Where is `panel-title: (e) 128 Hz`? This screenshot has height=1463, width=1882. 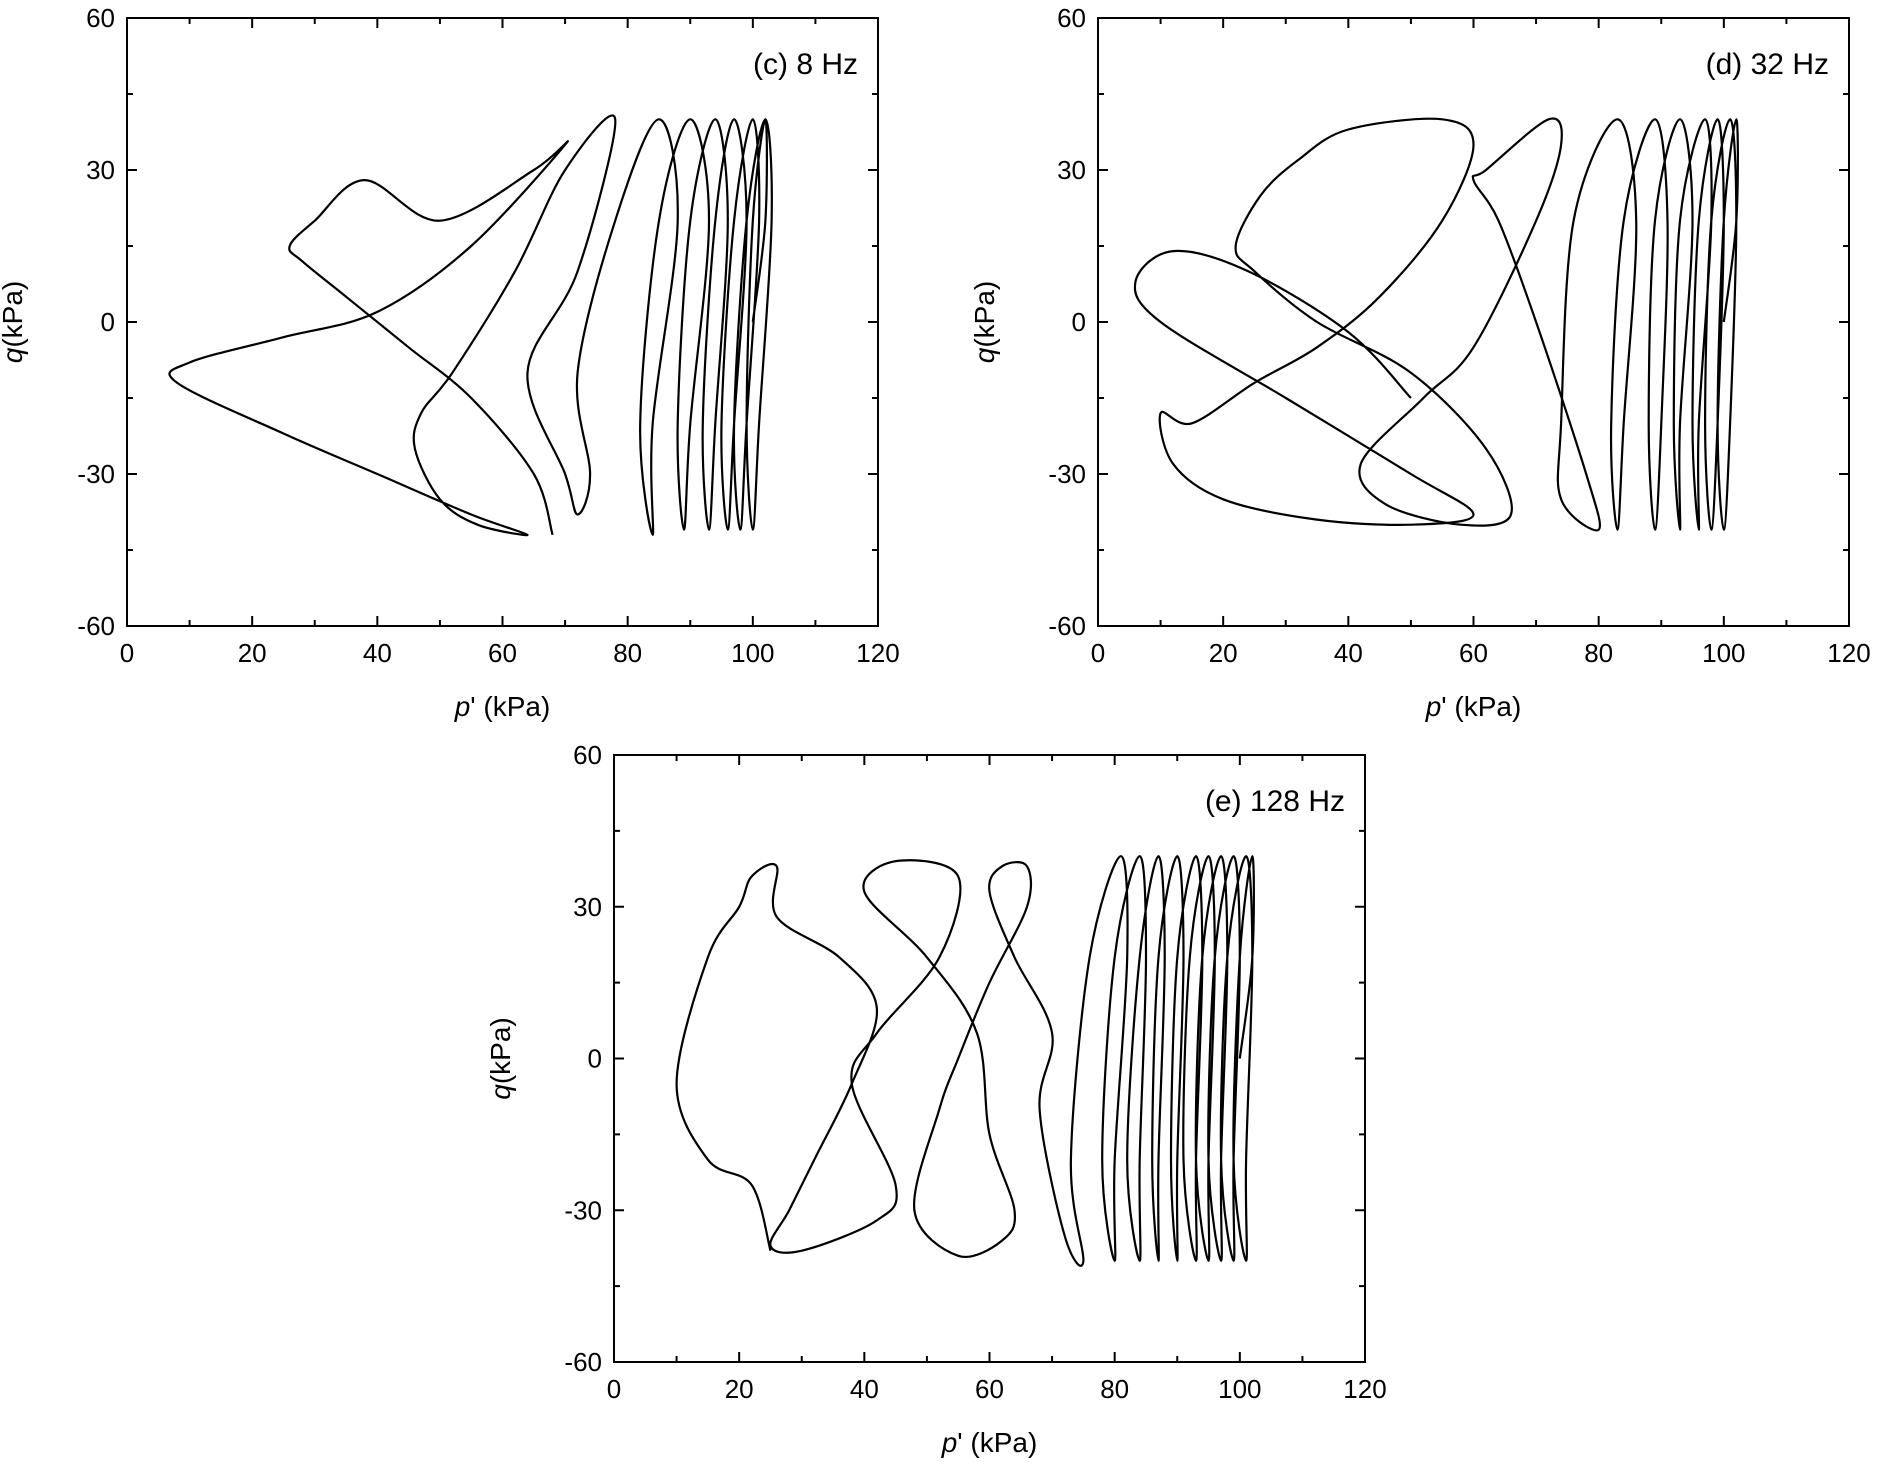 panel-title: (e) 128 Hz is located at coordinates (1275, 801).